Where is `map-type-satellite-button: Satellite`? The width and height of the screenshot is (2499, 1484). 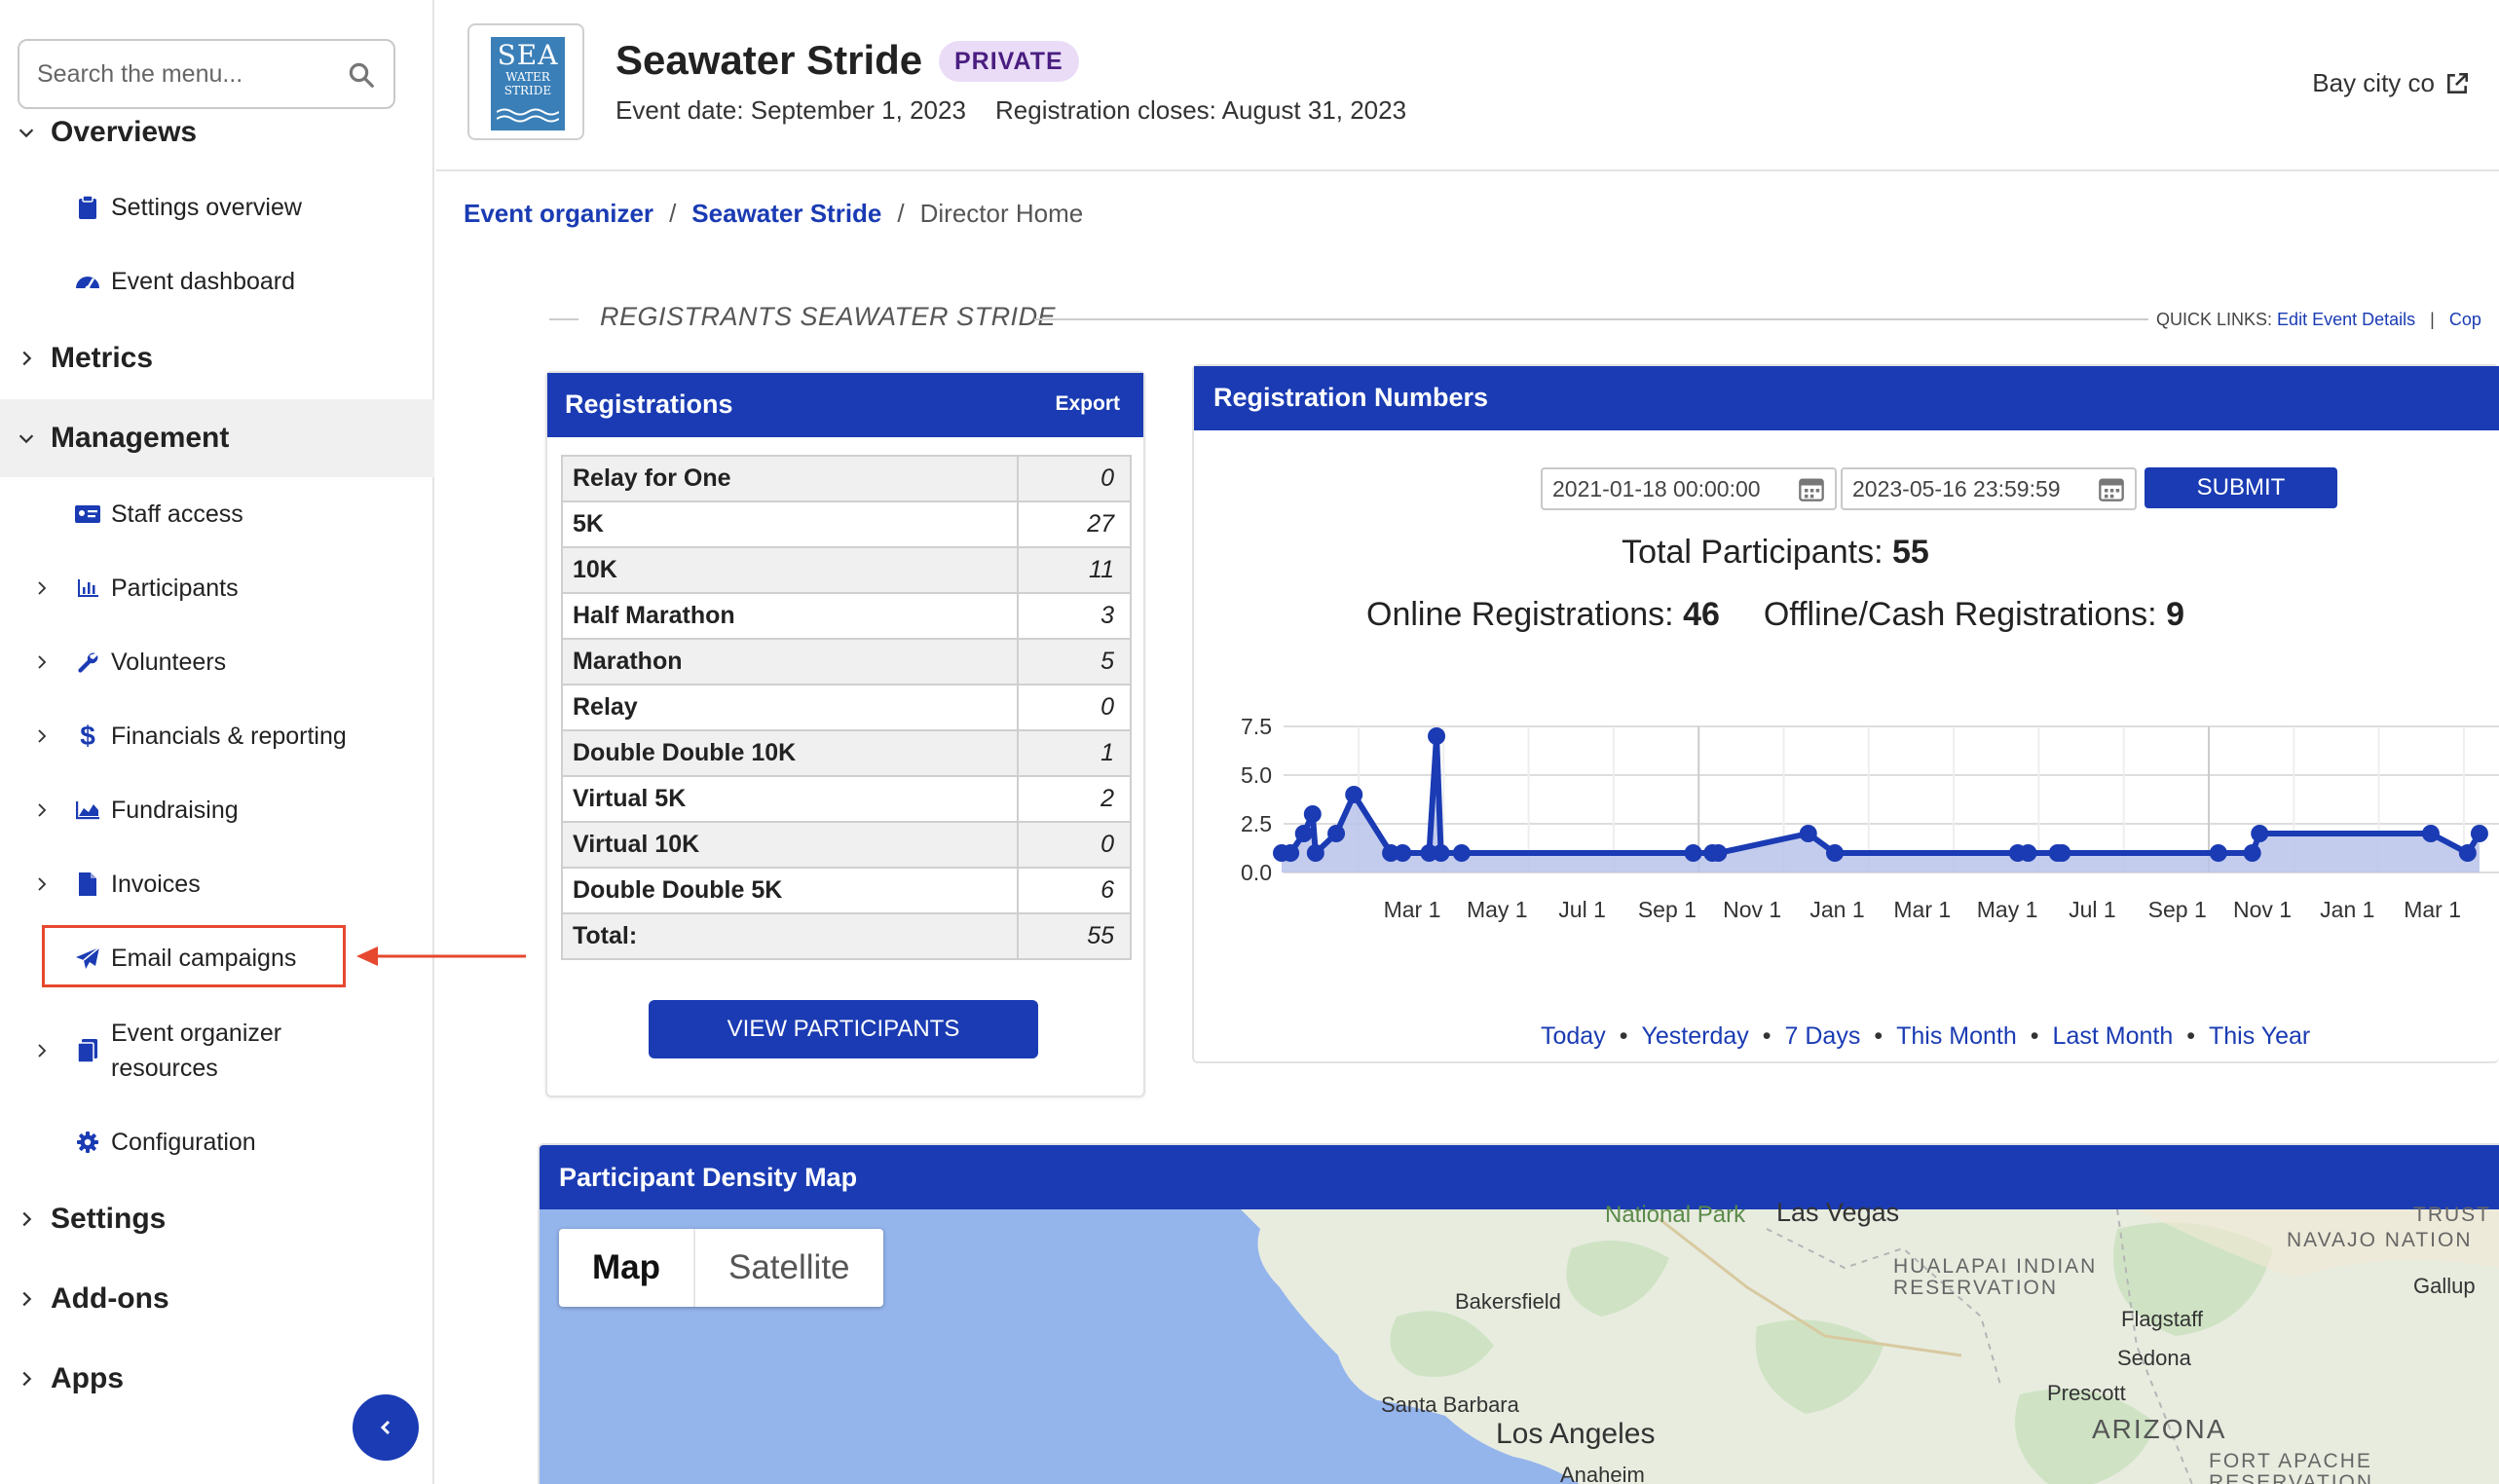 map-type-satellite-button: Satellite is located at coordinates (789, 1267).